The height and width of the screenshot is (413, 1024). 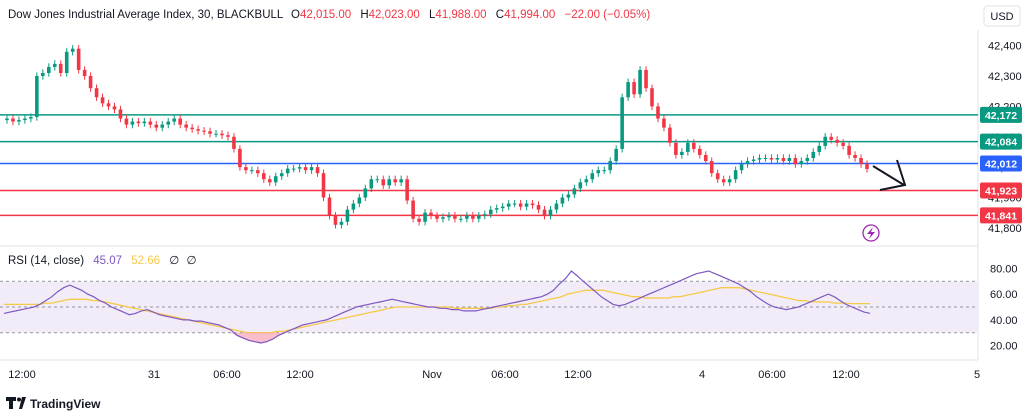 I want to click on time-tick-label: 12:00, so click(x=578, y=375).